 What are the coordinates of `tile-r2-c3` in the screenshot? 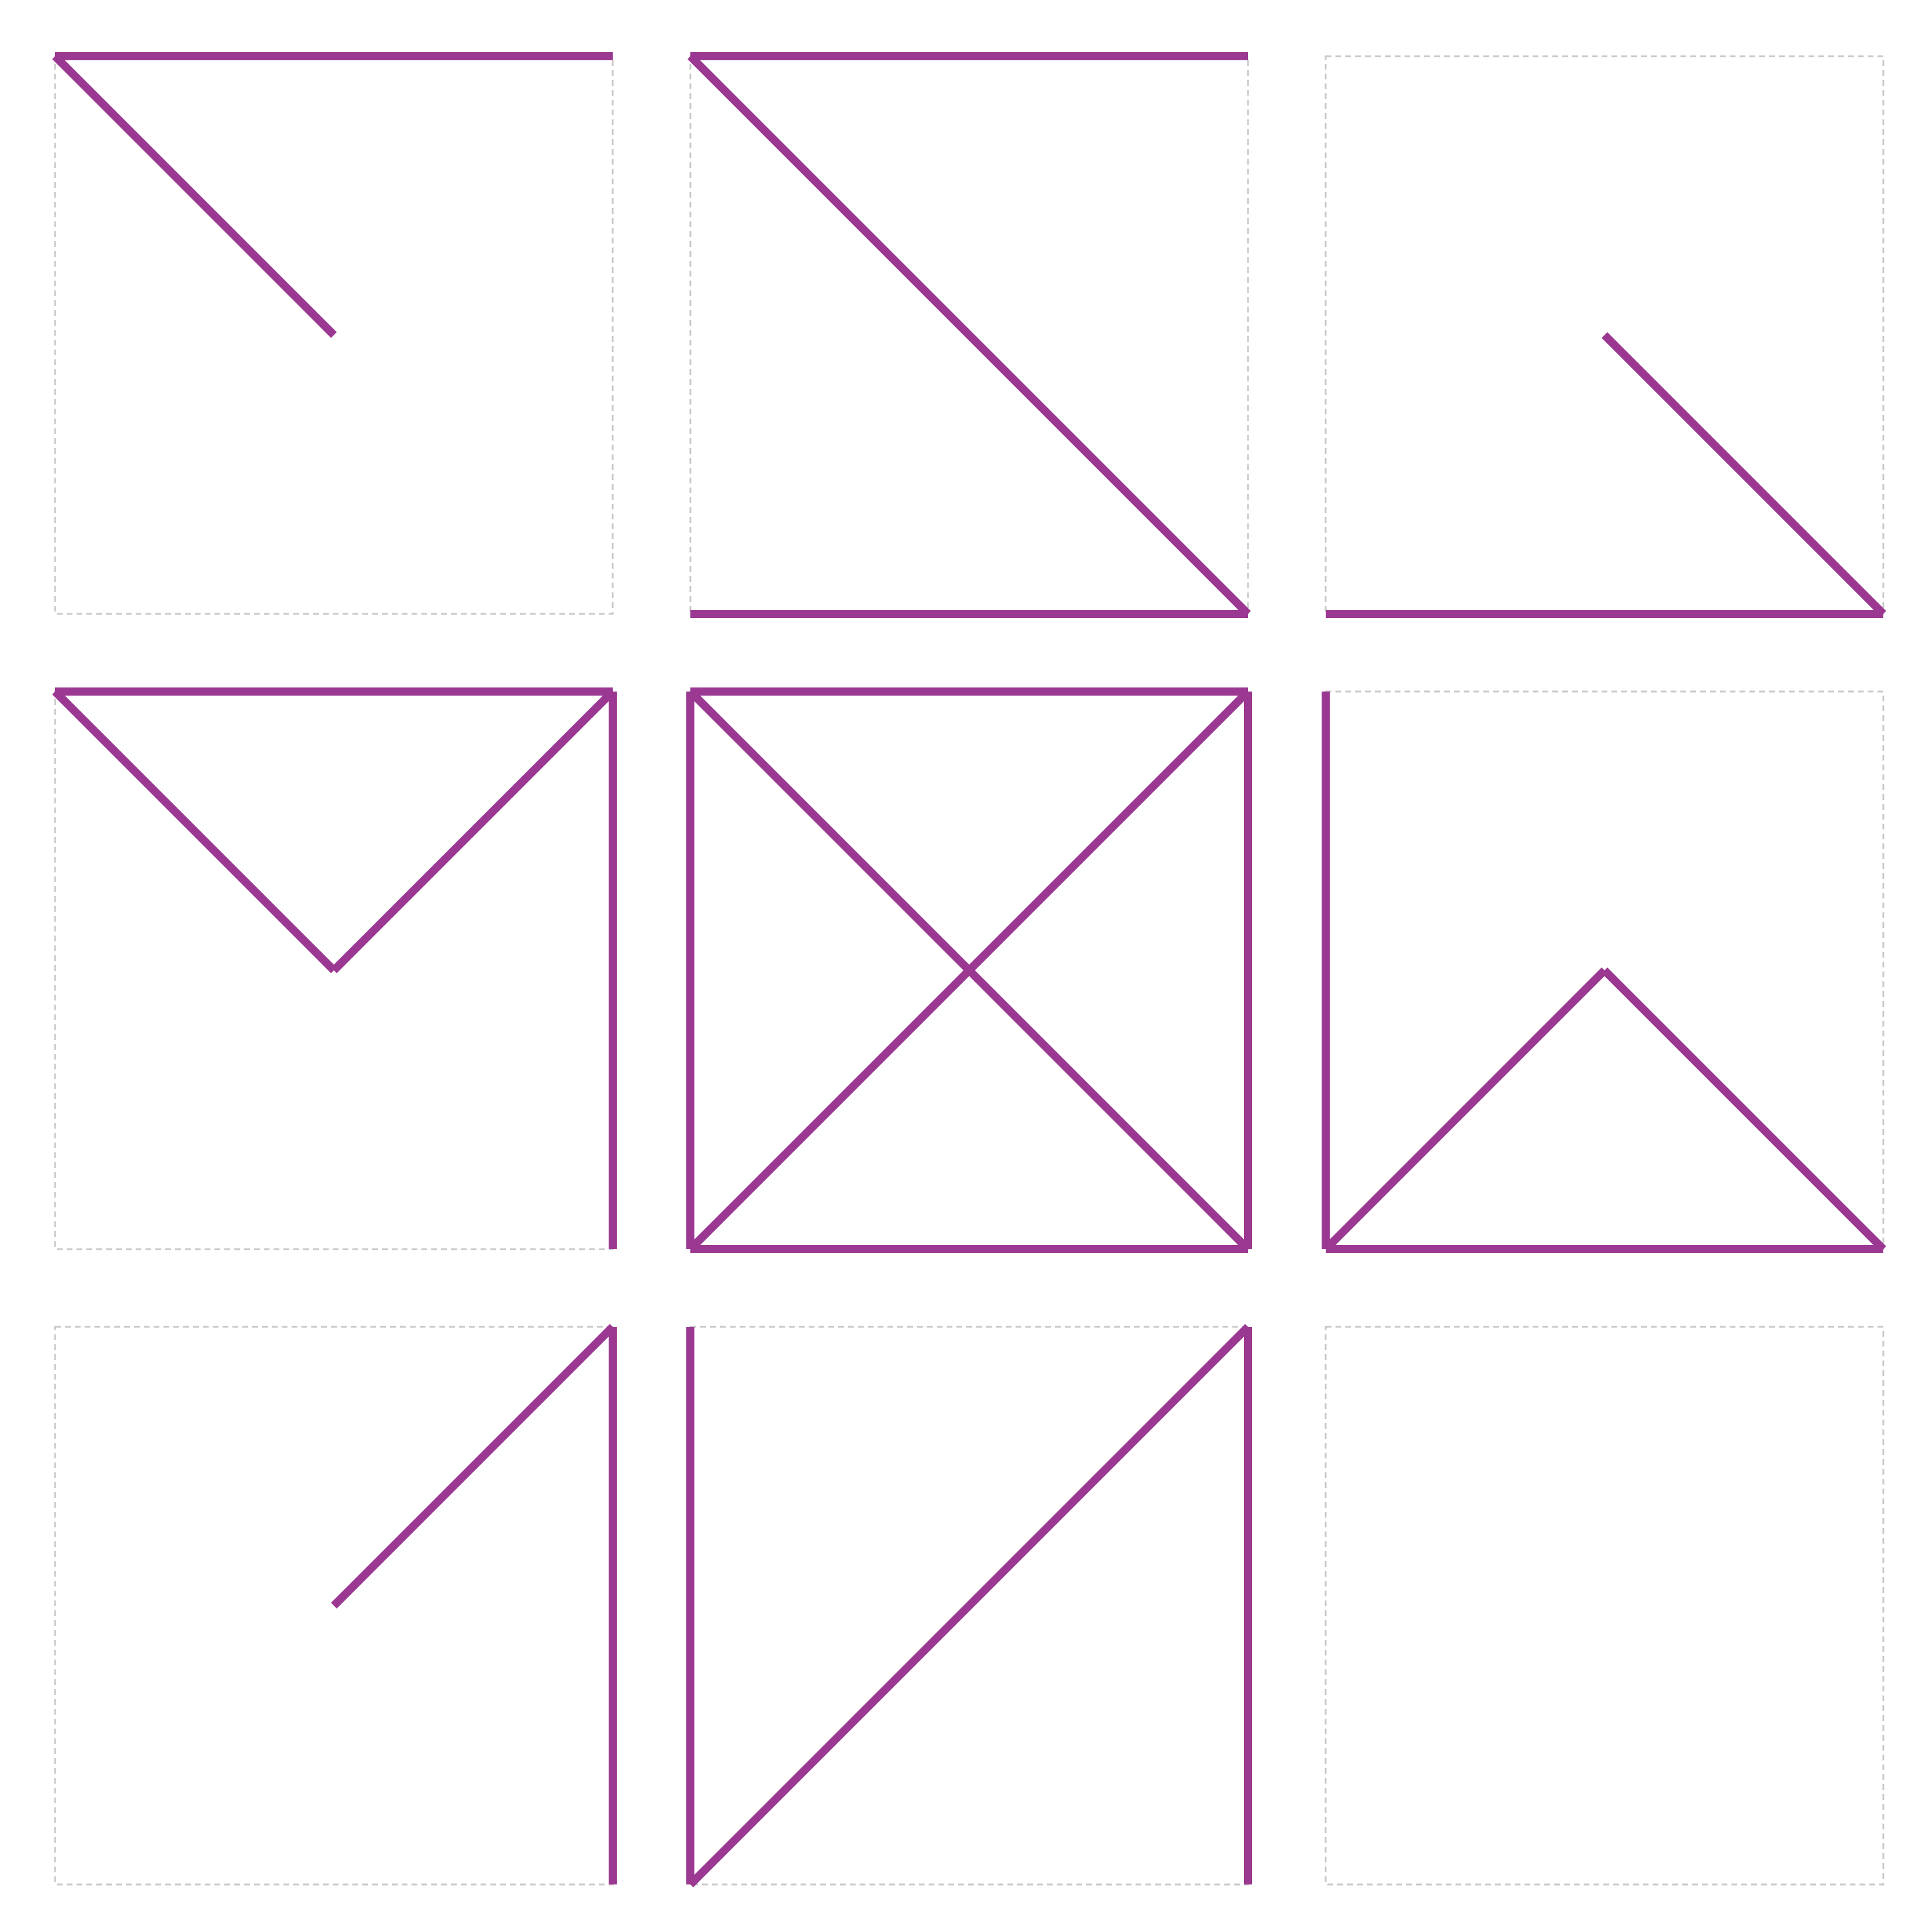 It's located at (1604, 971).